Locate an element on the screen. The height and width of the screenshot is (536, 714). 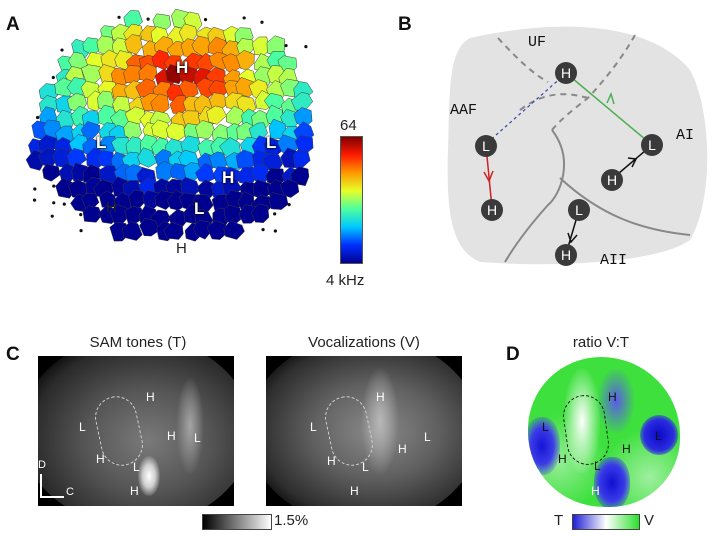
panel-d-letter: D is located at coordinates (513, 354).